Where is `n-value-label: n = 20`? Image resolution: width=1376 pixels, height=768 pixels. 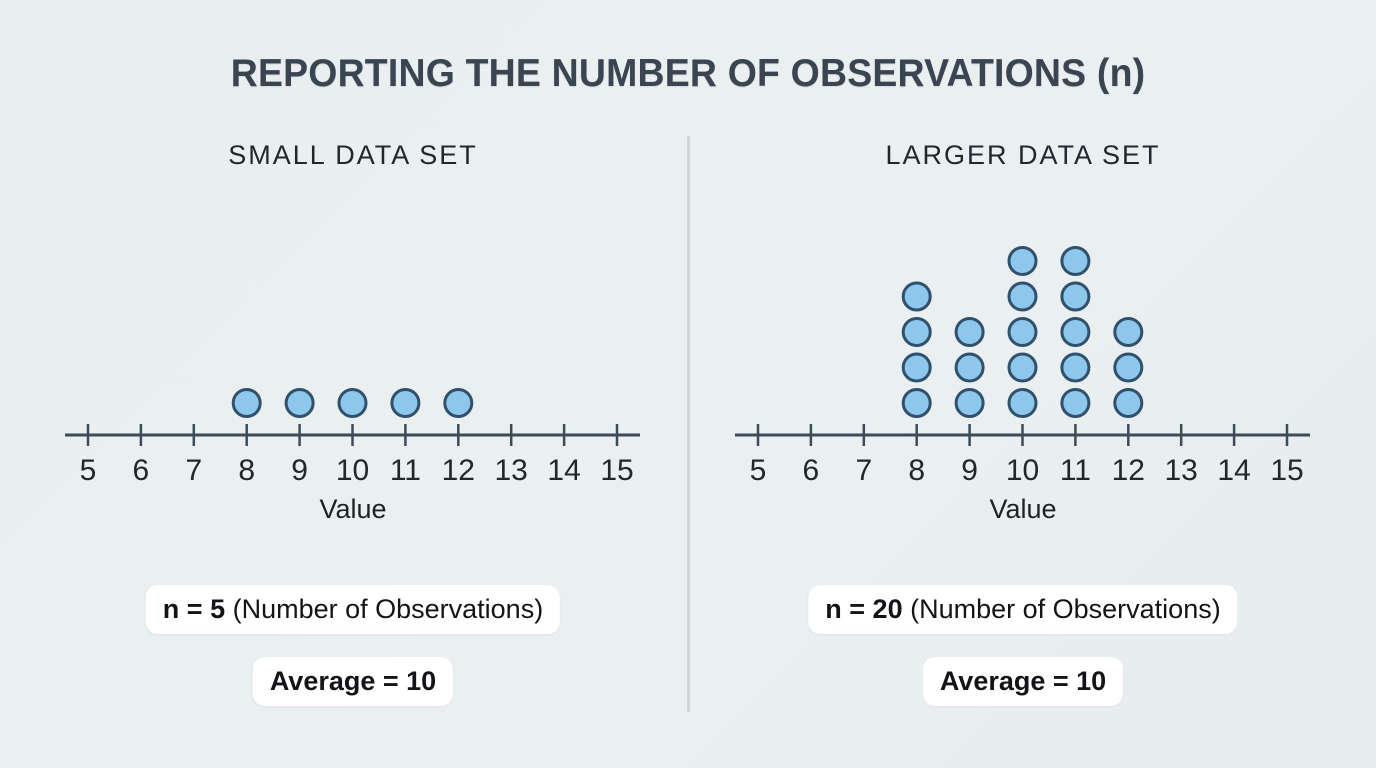
n-value-label: n = 20 is located at coordinates (864, 609).